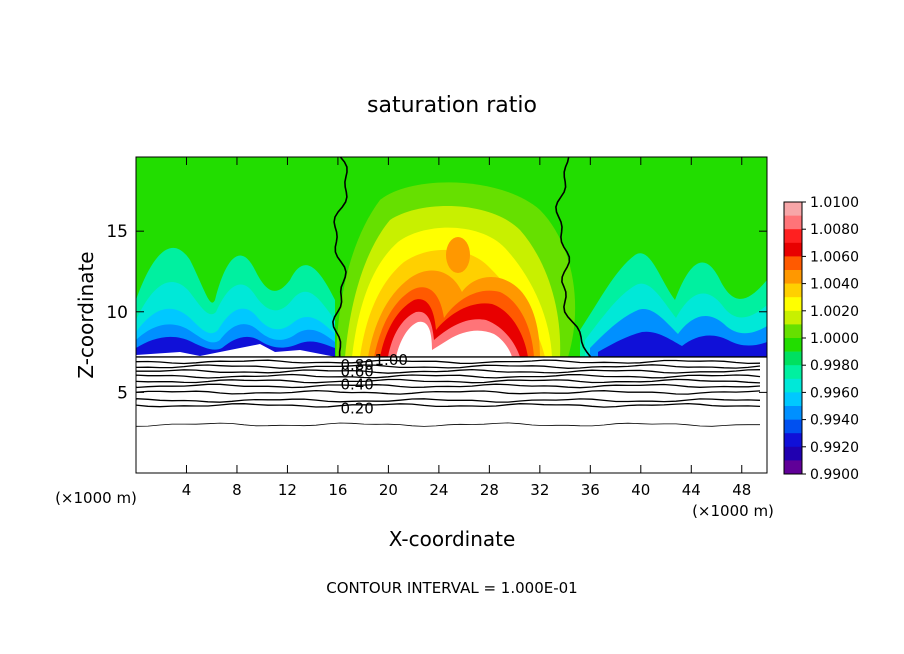 This screenshot has height=654, width=904. Describe the element at coordinates (834, 257) in the screenshot. I see `colorbar-label: 1.0060` at that location.